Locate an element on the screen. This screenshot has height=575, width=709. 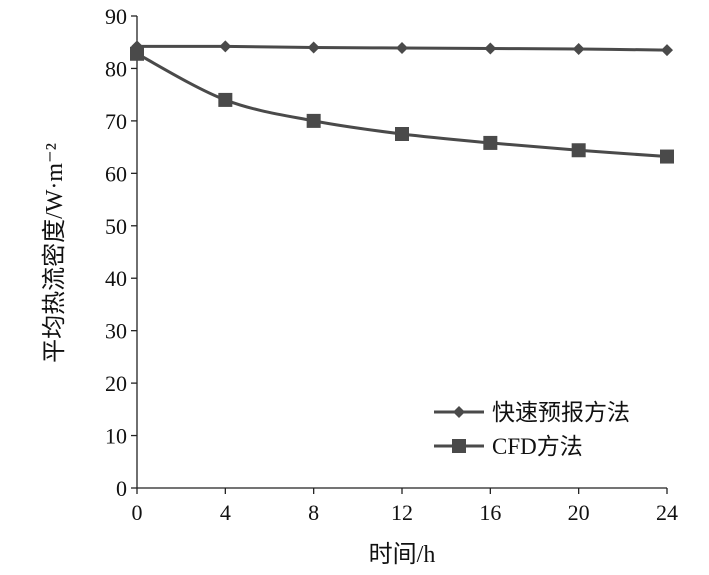
y-tick-label: 40 is located at coordinates (116, 278).